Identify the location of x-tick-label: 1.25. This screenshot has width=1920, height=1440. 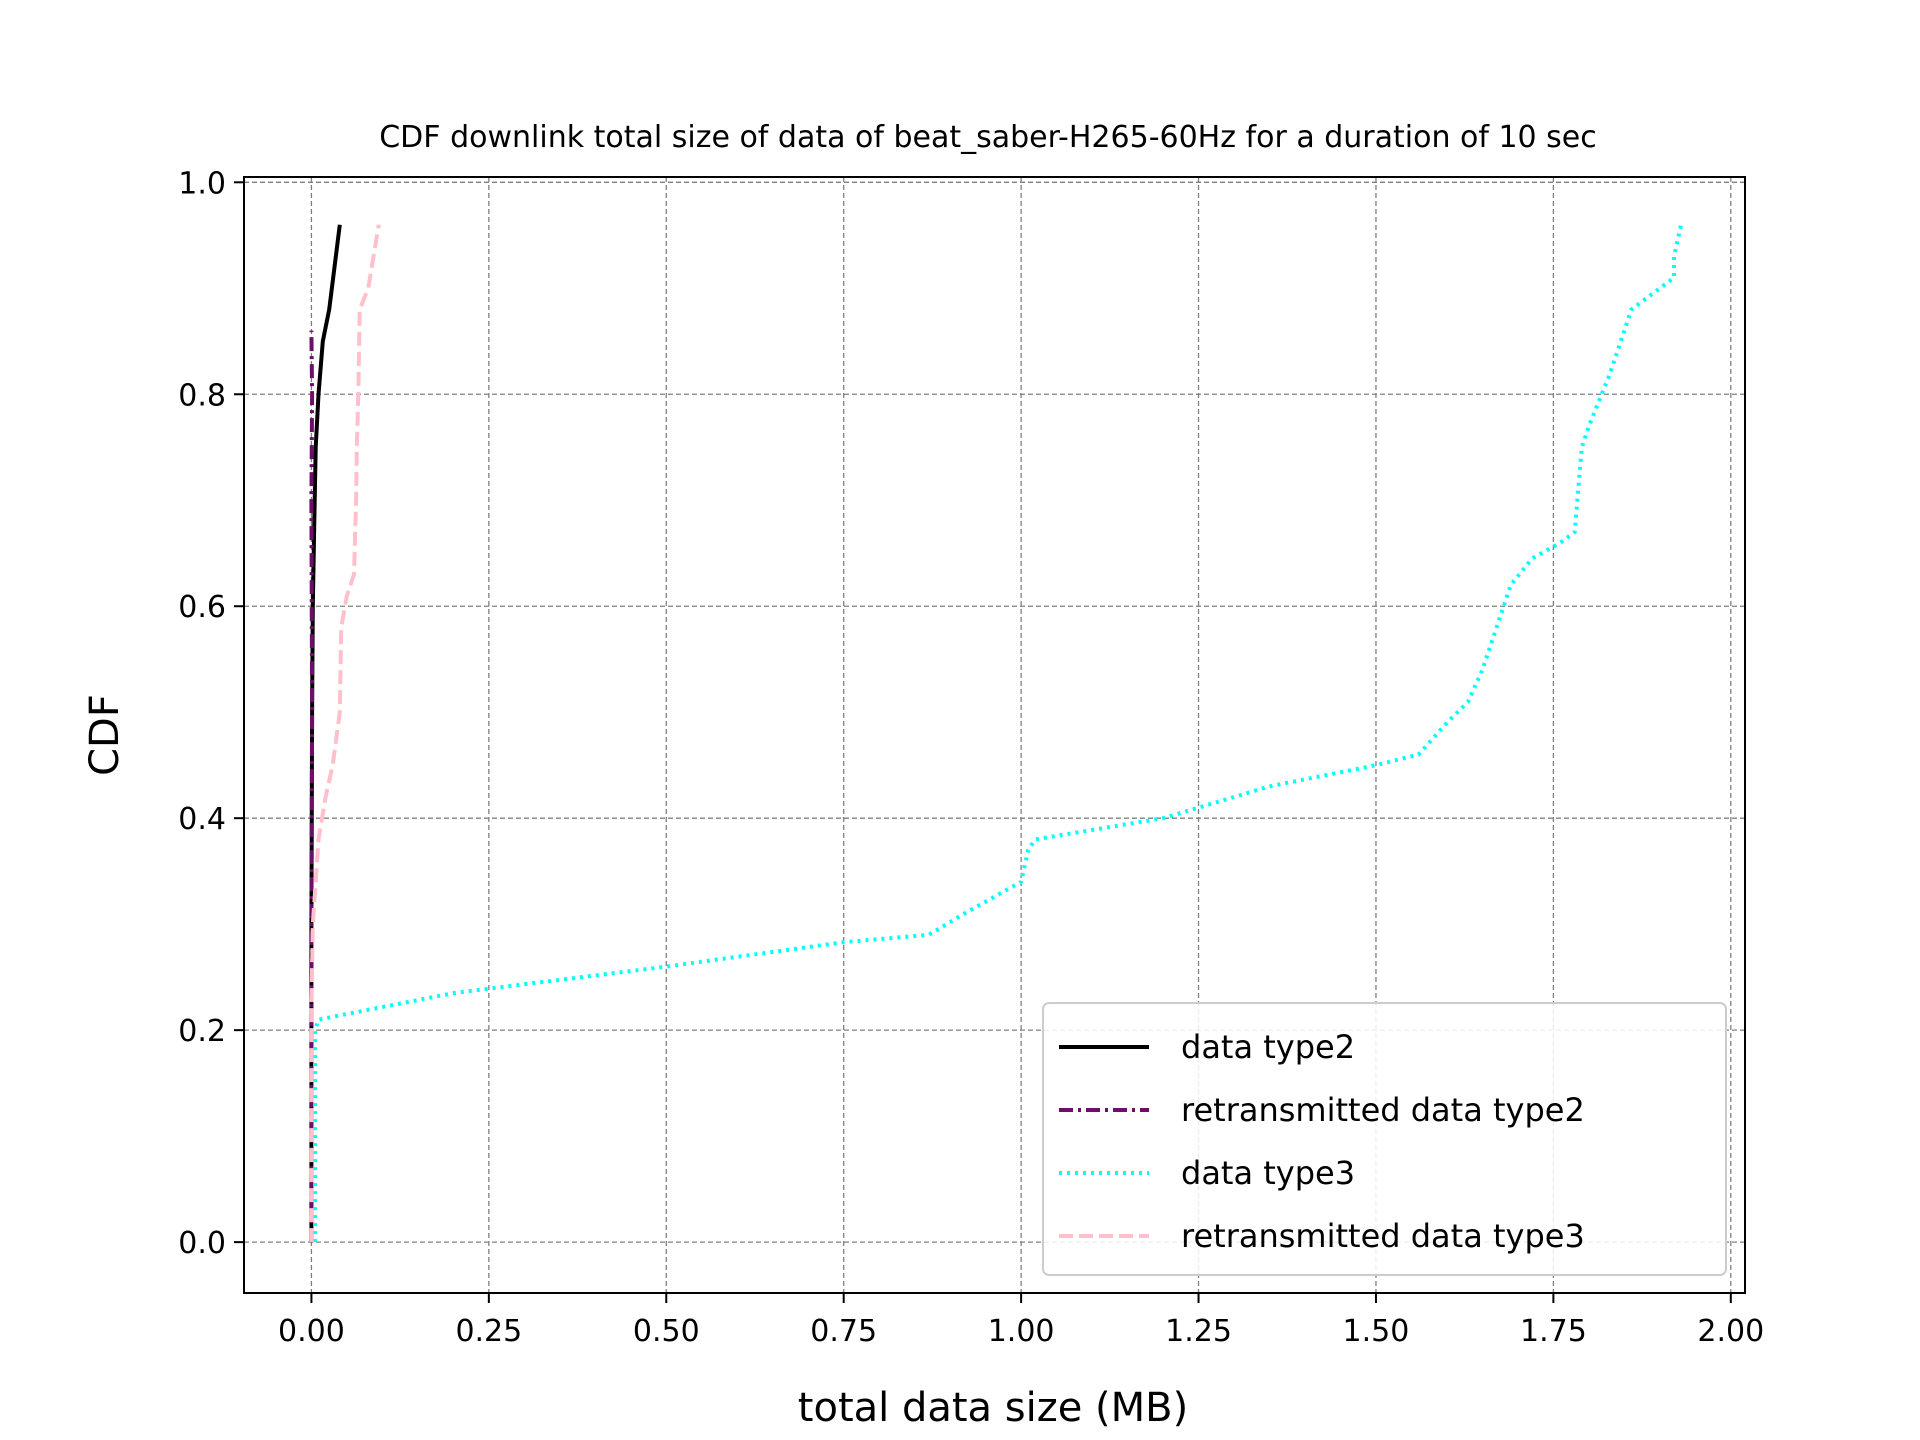
(1198, 1331).